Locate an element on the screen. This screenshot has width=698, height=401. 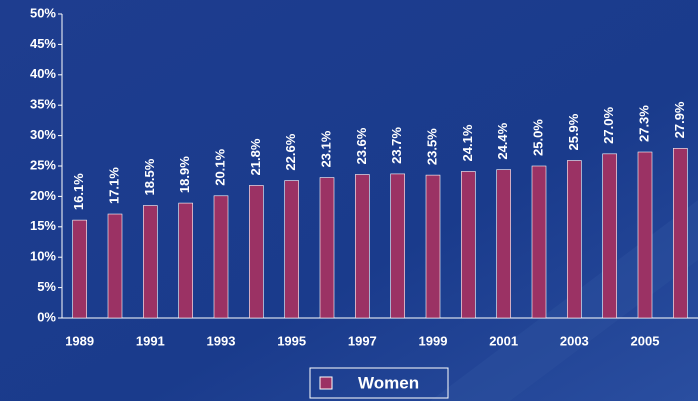
value-label: 23.5% is located at coordinates (431, 146).